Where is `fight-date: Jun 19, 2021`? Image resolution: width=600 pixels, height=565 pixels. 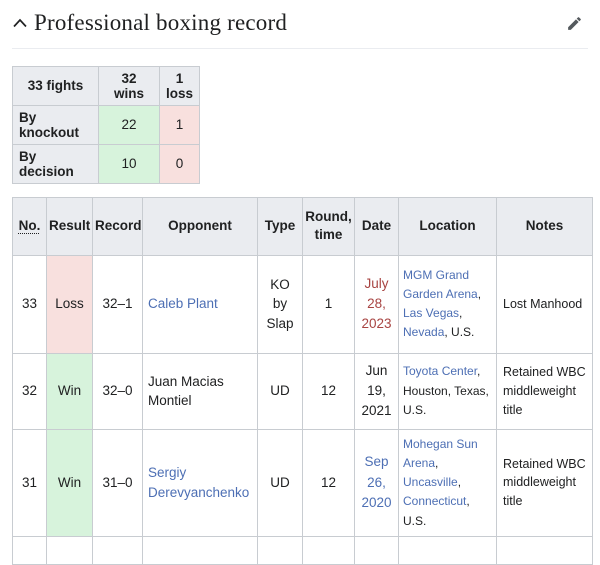
fight-date: Jun 19, 2021 is located at coordinates (376, 391).